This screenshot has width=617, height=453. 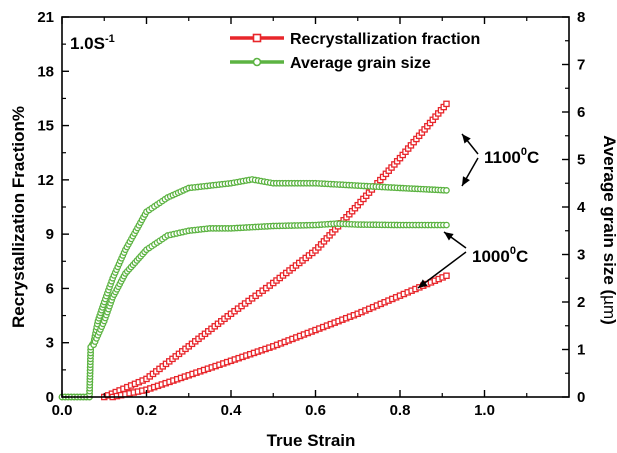 What do you see at coordinates (608, 230) in the screenshot?
I see `y-axis-right-title: Average grain size (µm)` at bounding box center [608, 230].